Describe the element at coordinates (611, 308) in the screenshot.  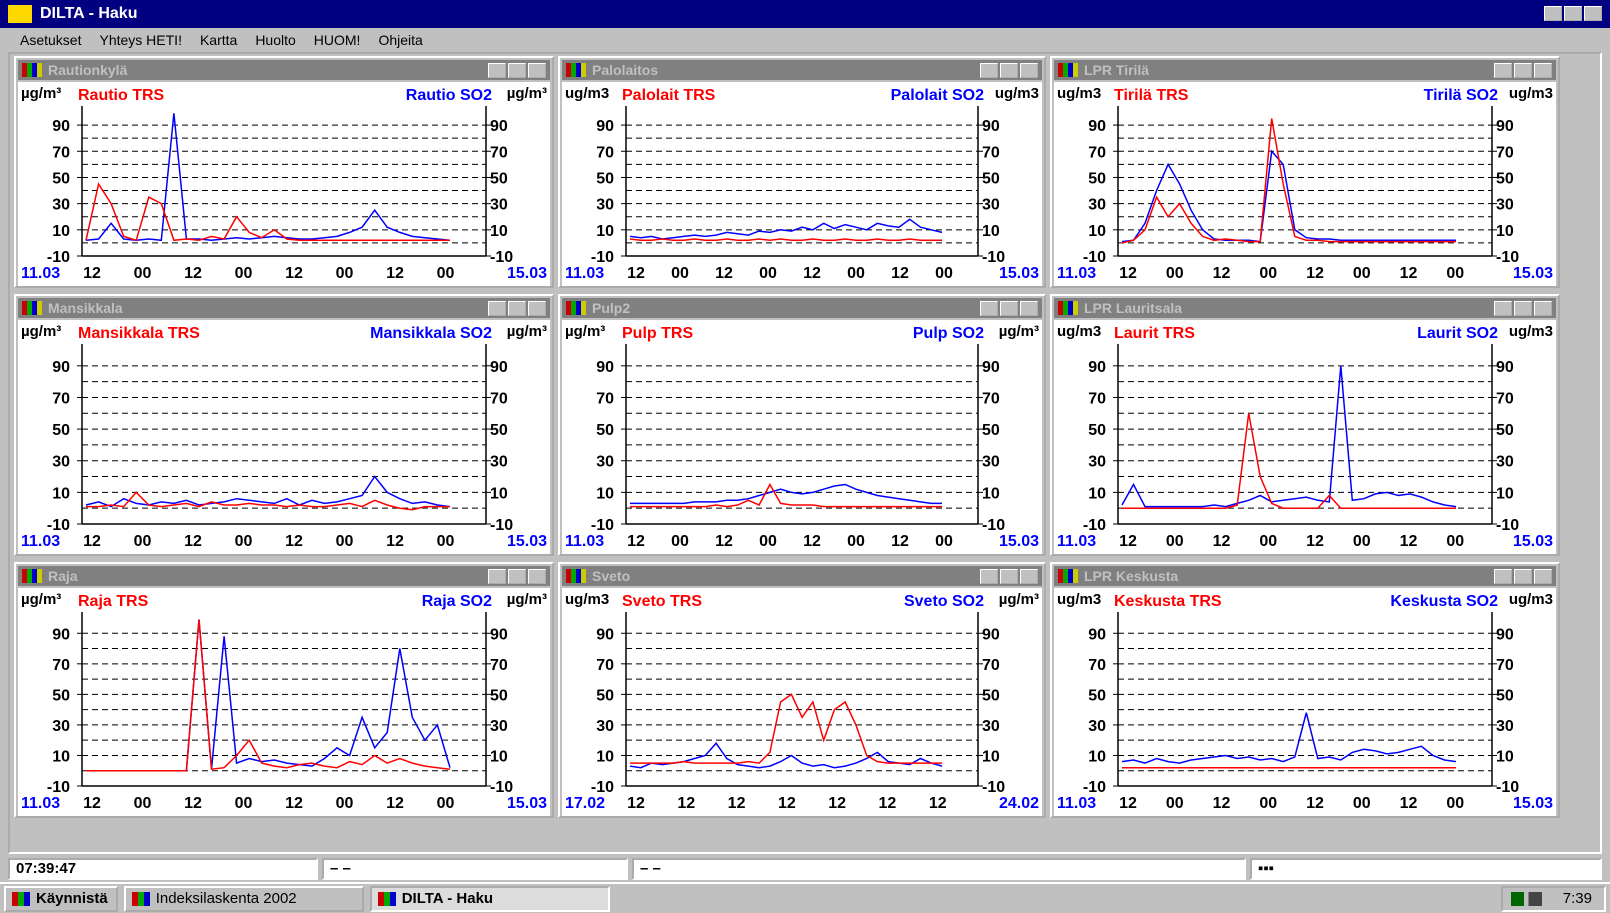
I see `window-title: Pulp2` at that location.